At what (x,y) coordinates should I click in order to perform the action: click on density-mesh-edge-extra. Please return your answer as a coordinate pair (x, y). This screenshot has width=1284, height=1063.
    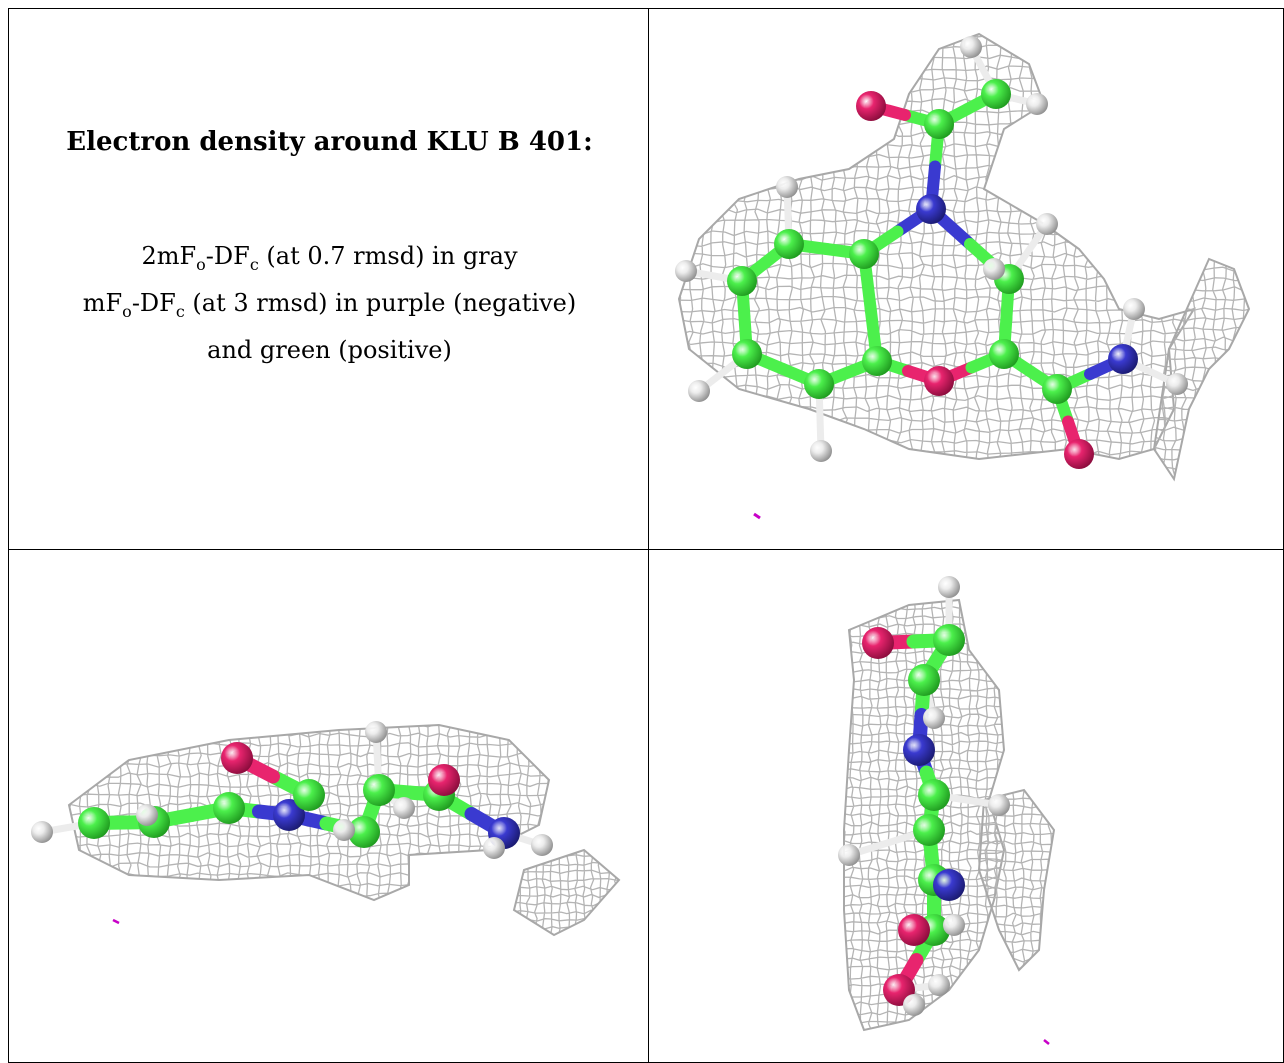
    Looking at the image, I should click on (1016, 880).